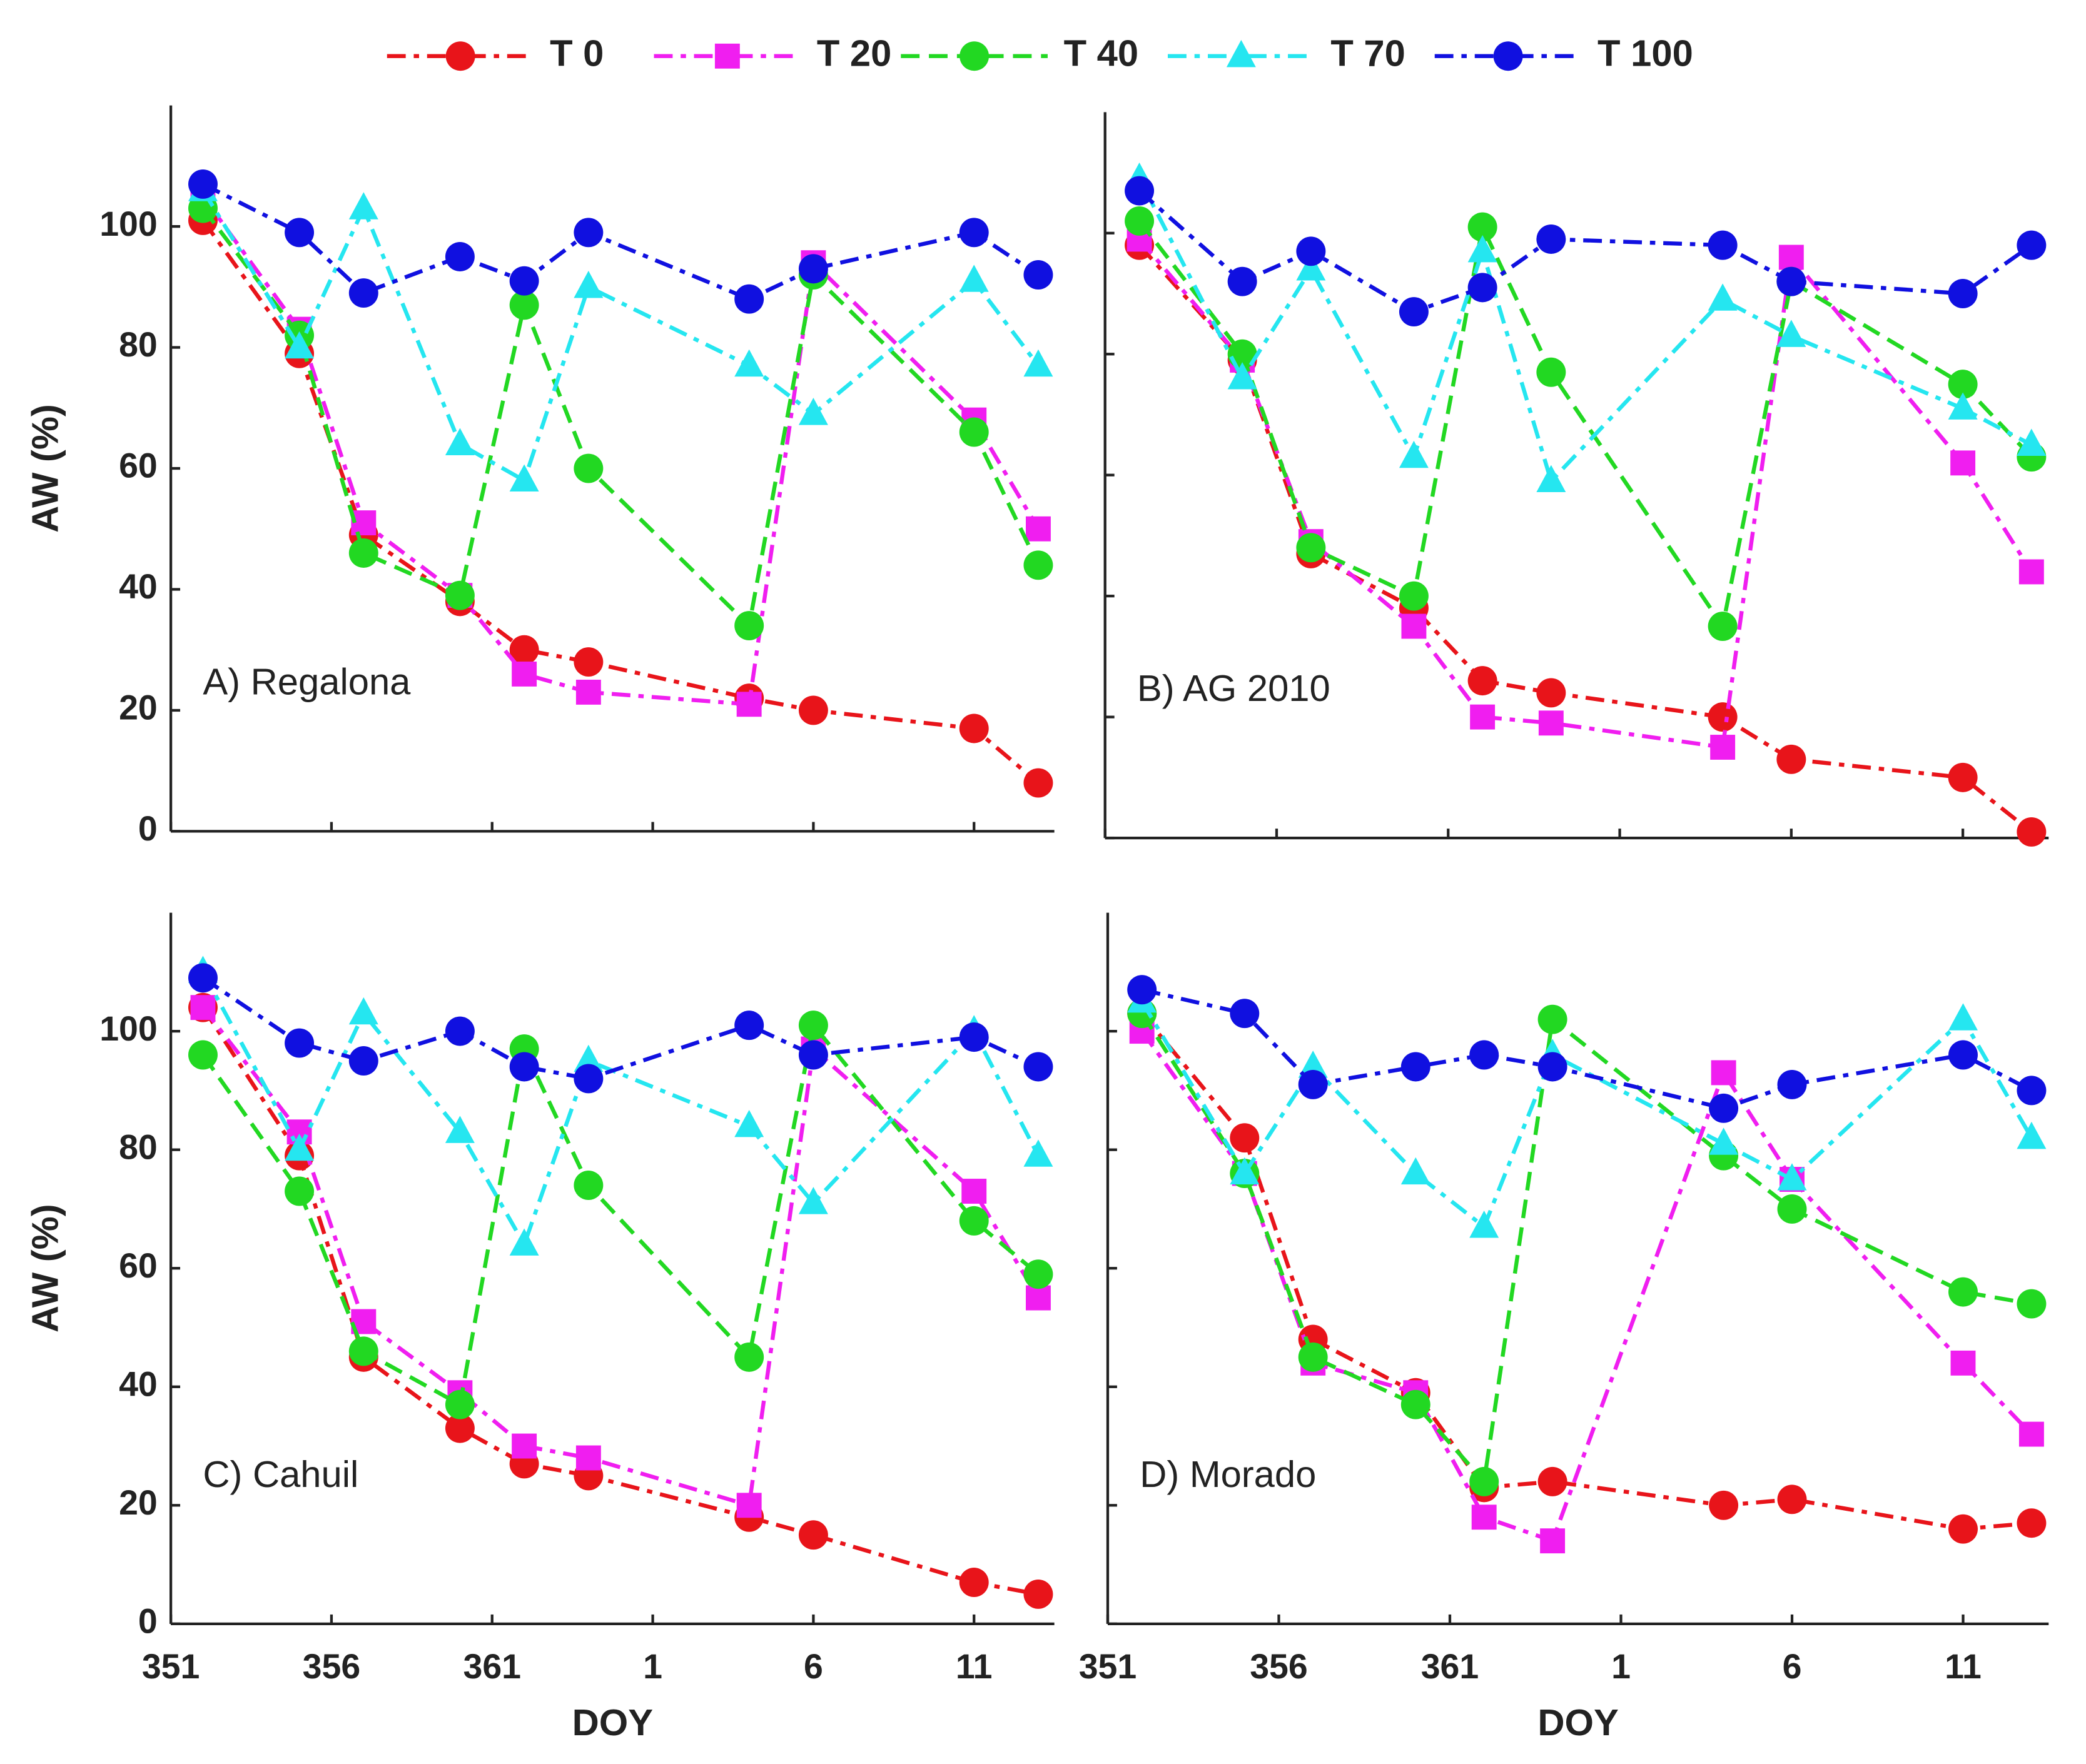 This screenshot has width=2086, height=1764. I want to click on y-axis-label: AW (%), so click(45, 1268).